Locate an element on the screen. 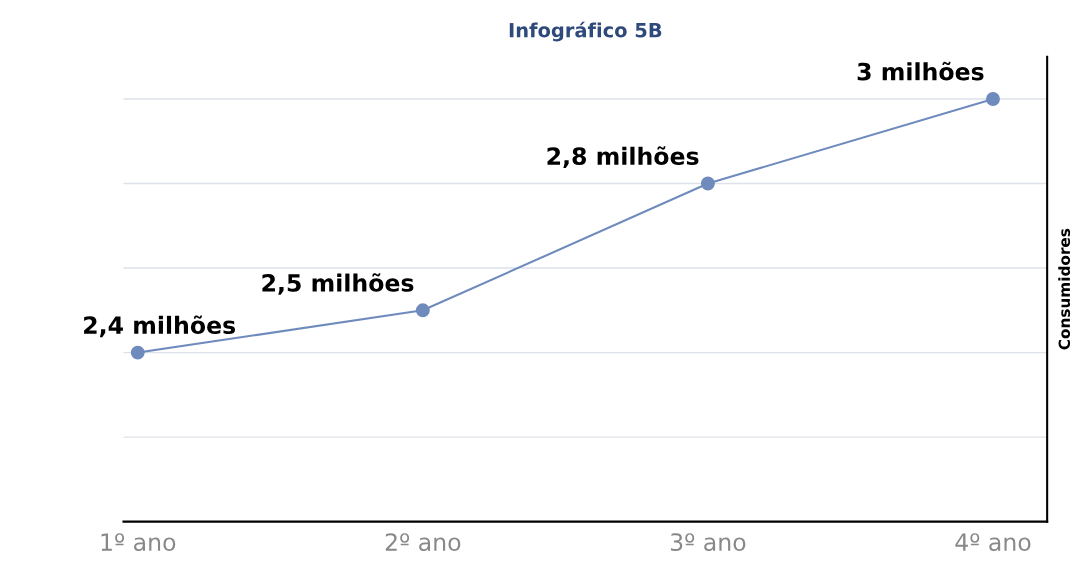 Image resolution: width=1074 pixels, height=567 pixels. chart-title: Infográfico 5B is located at coordinates (585, 31).